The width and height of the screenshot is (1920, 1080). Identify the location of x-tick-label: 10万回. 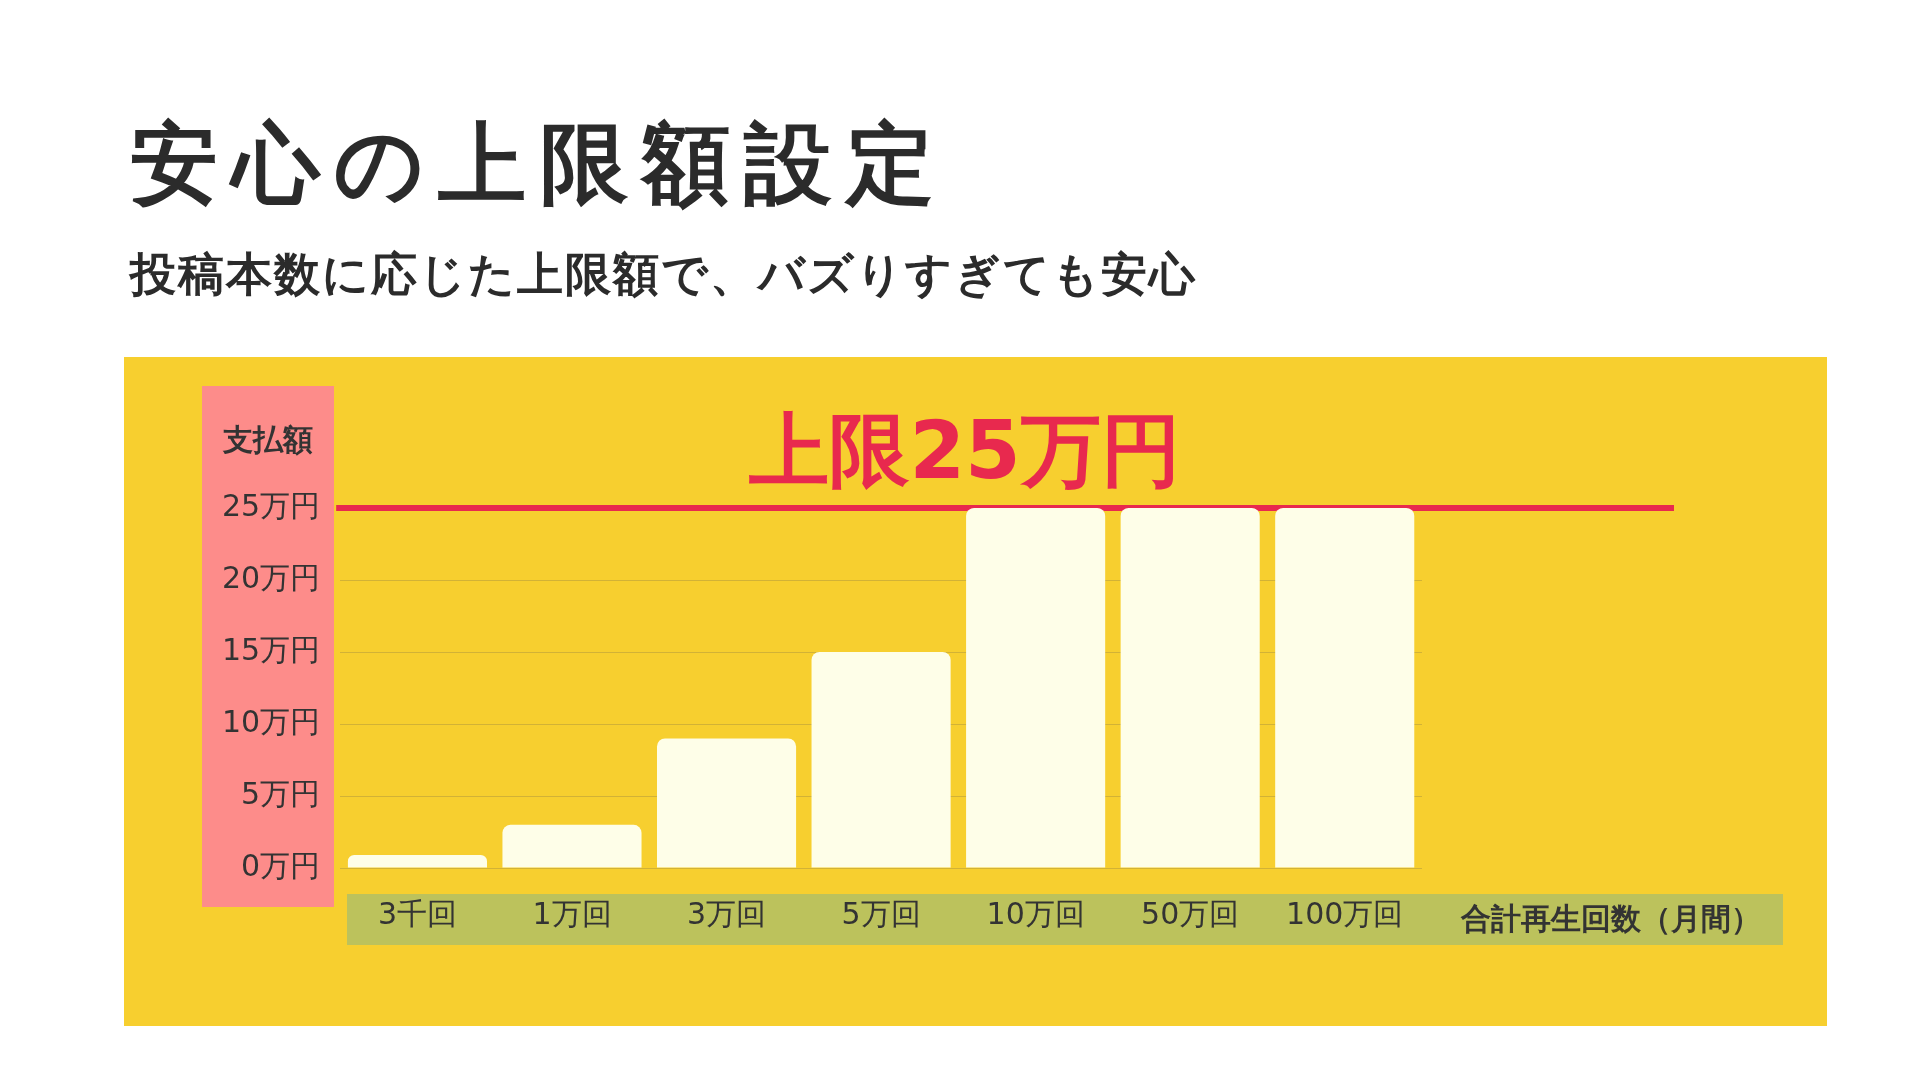
(1035, 913).